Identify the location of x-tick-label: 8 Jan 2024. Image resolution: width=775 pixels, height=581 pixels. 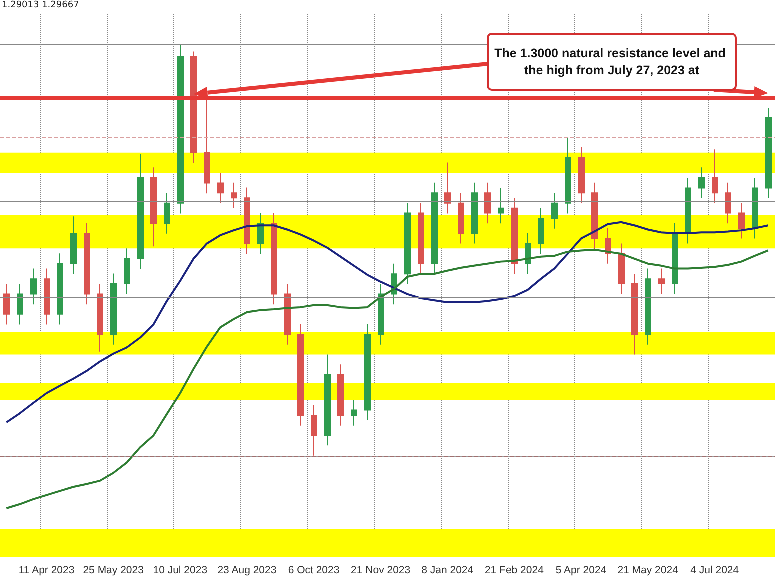
(448, 570).